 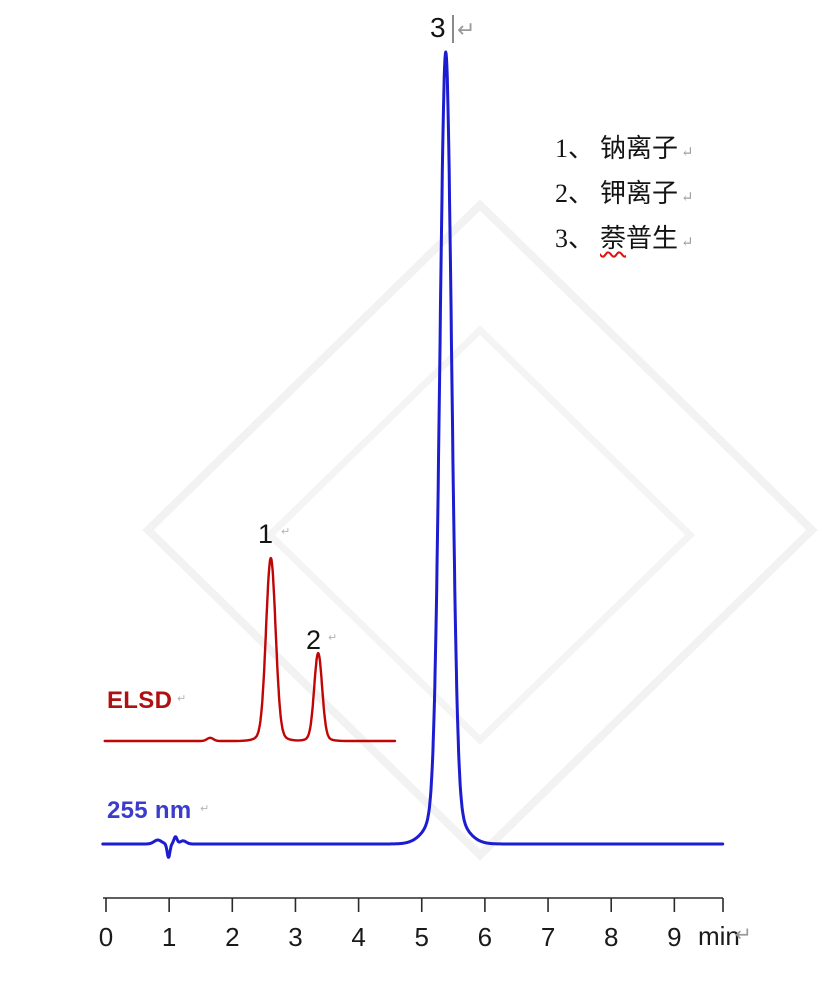 I want to click on legend-item-3: 3、 萘普生 ↵, so click(x=624, y=238).